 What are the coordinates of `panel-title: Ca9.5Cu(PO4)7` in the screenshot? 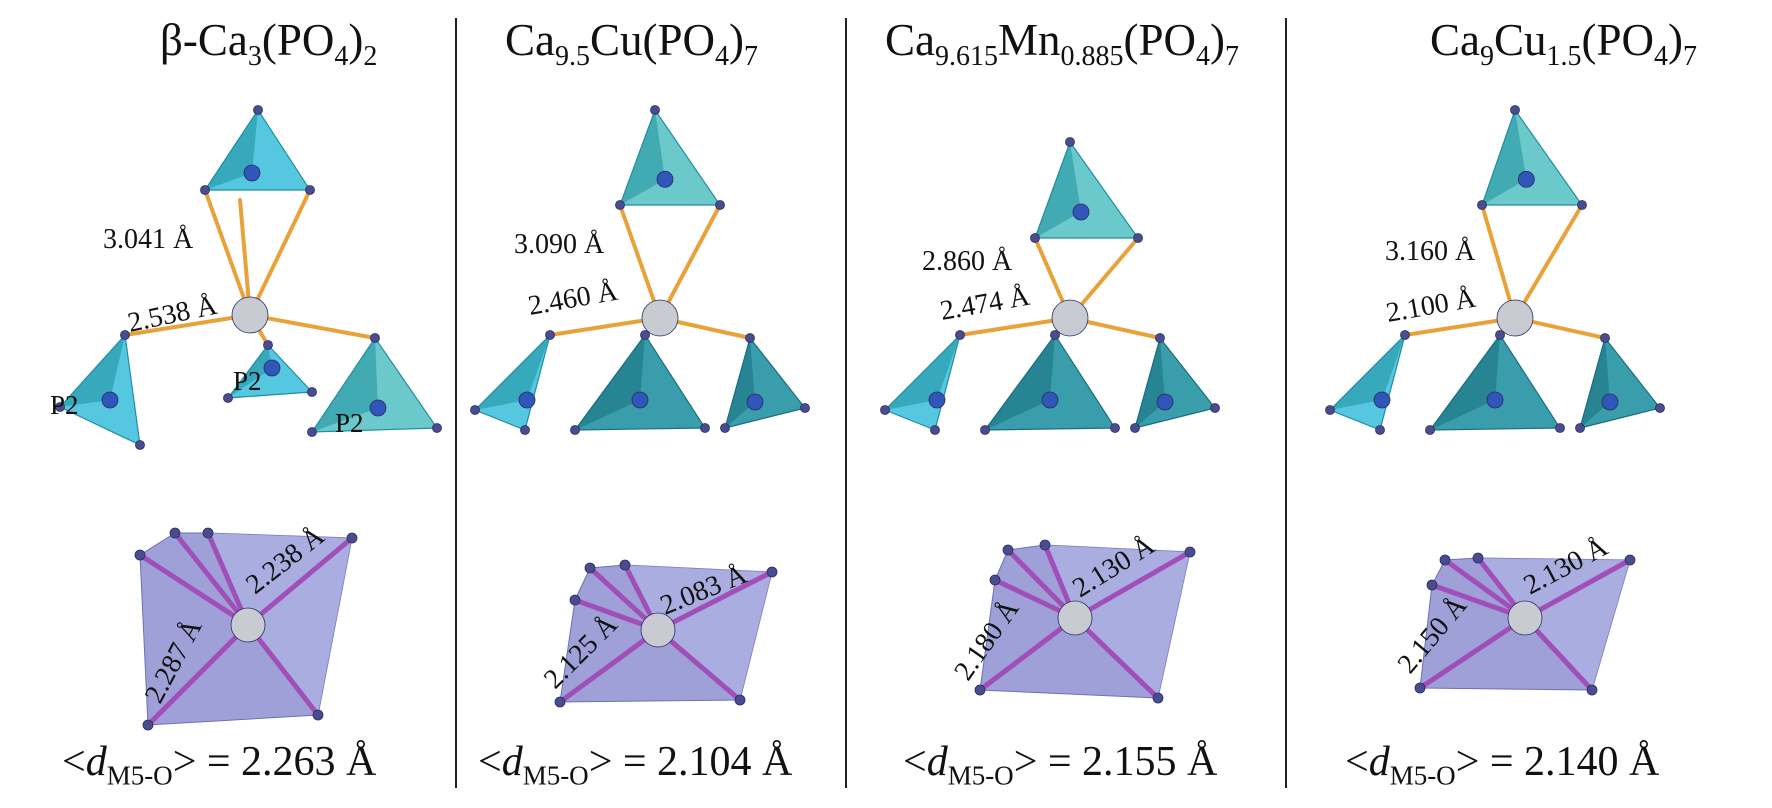 It's located at (631, 42).